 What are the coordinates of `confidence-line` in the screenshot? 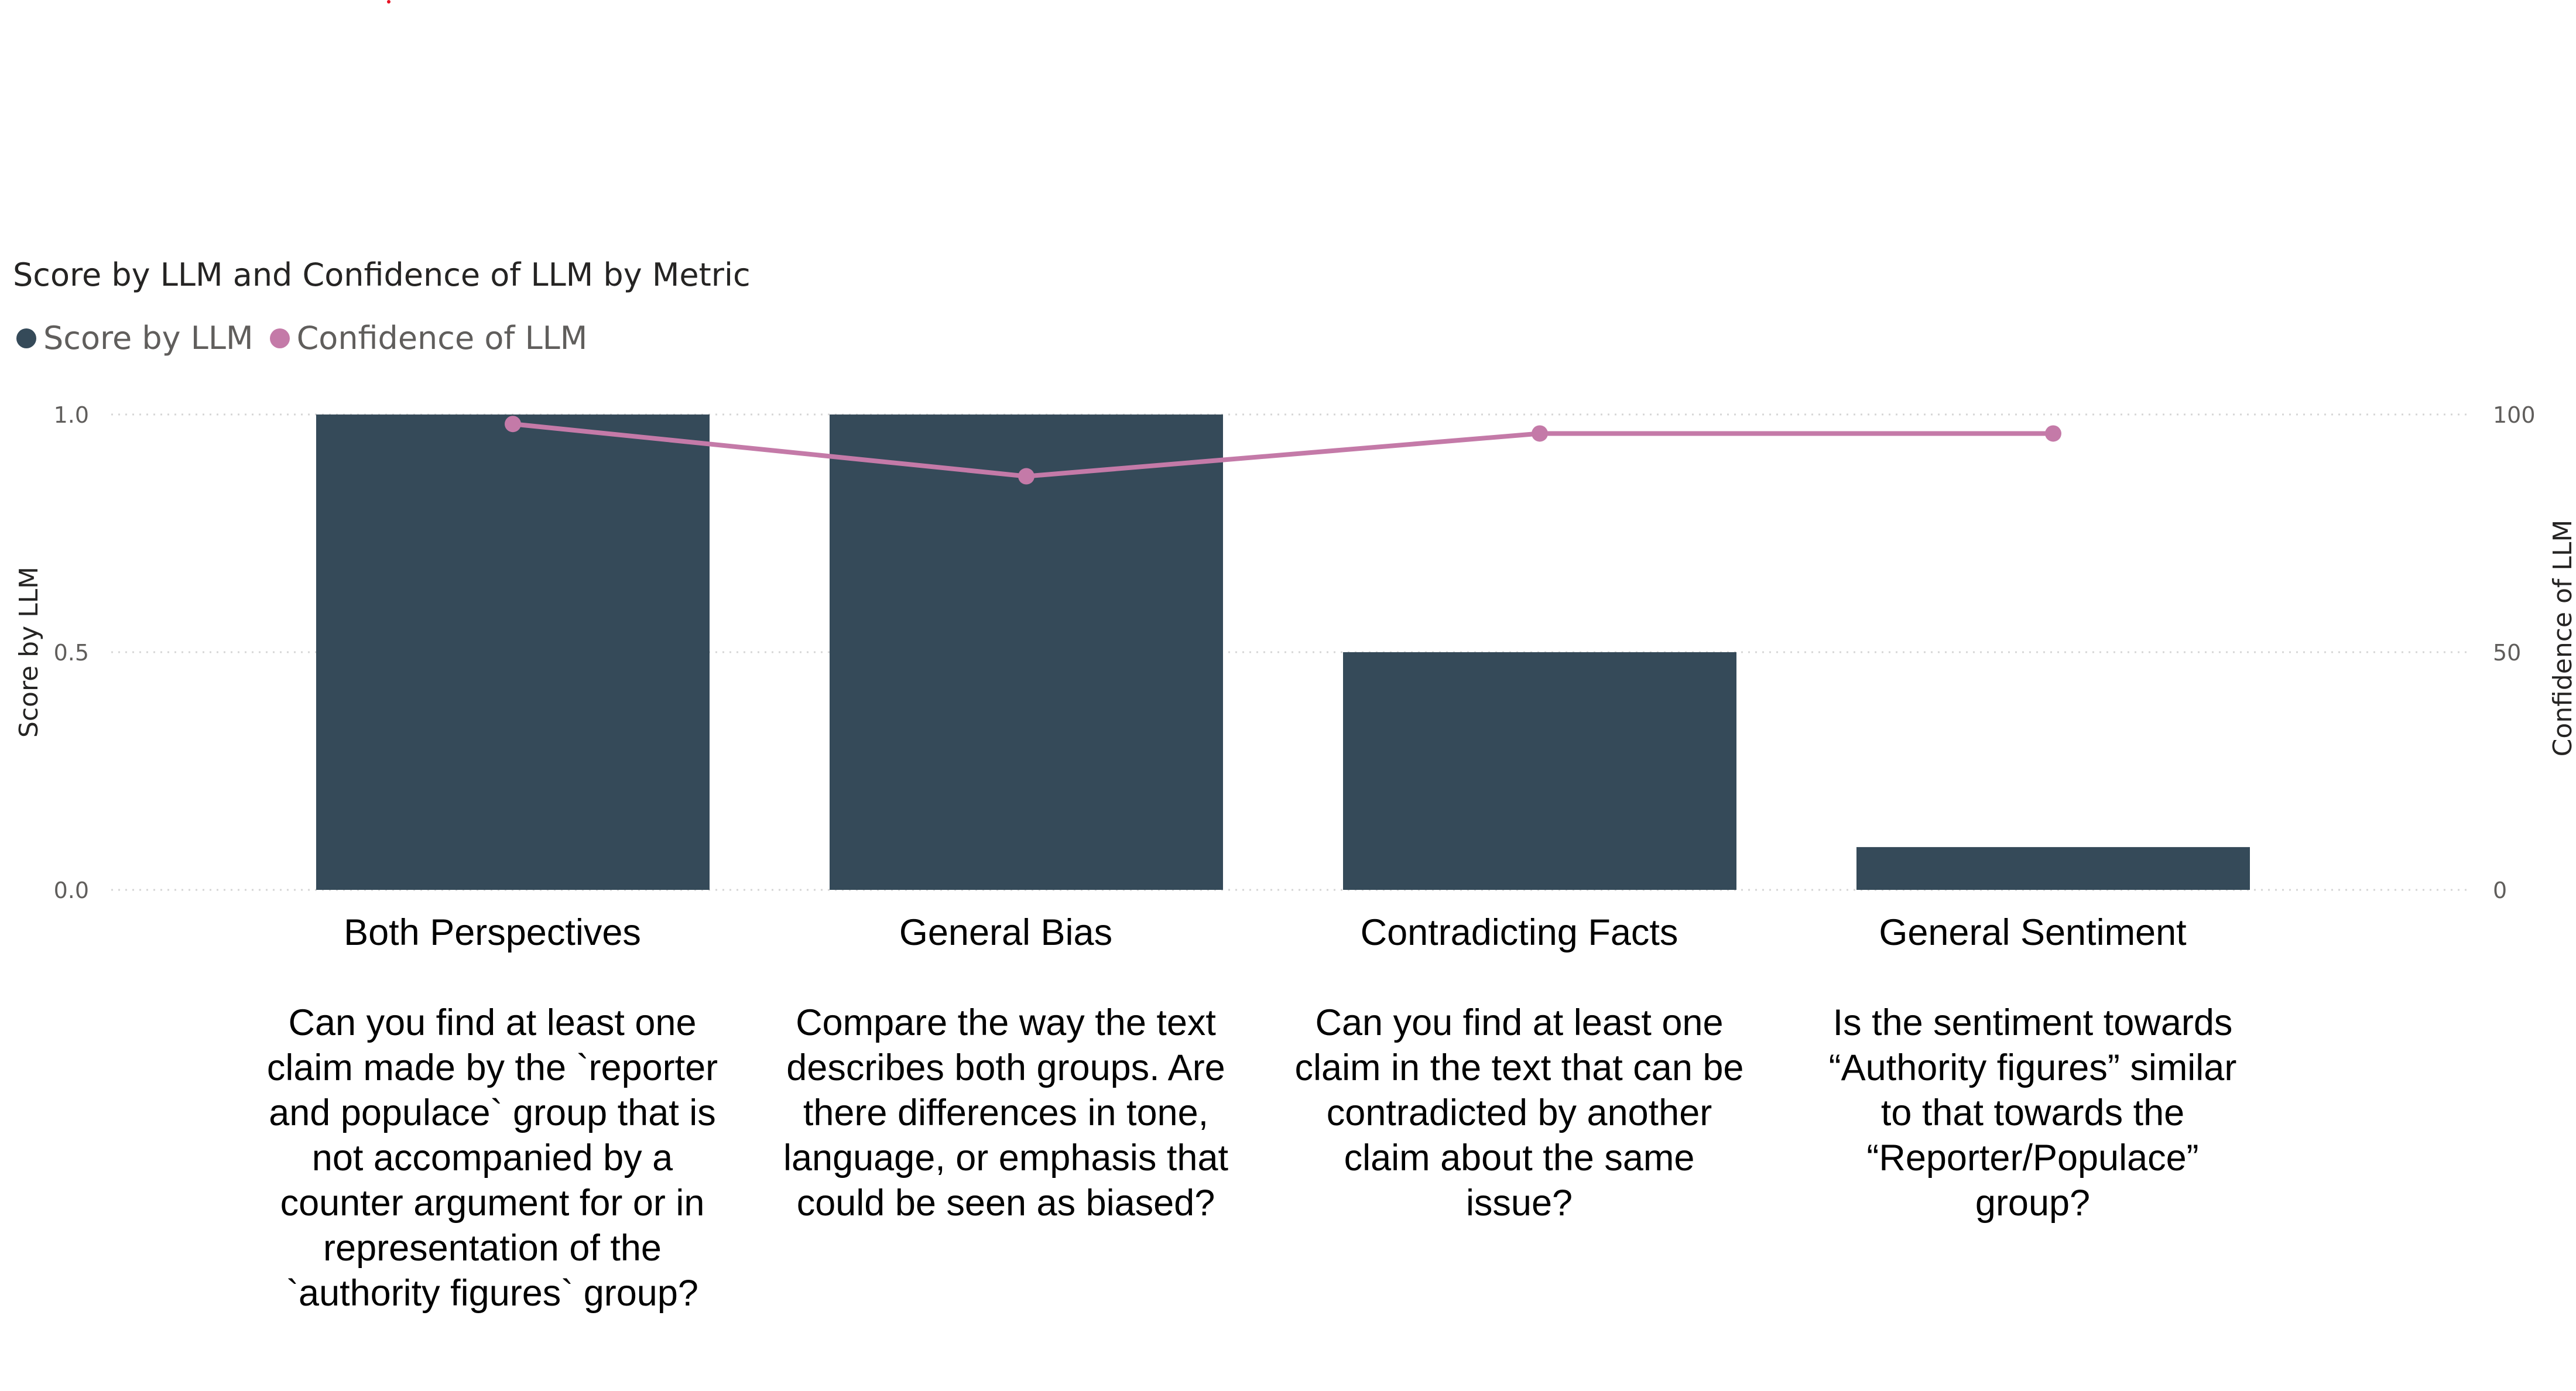 It's located at (1282, 450).